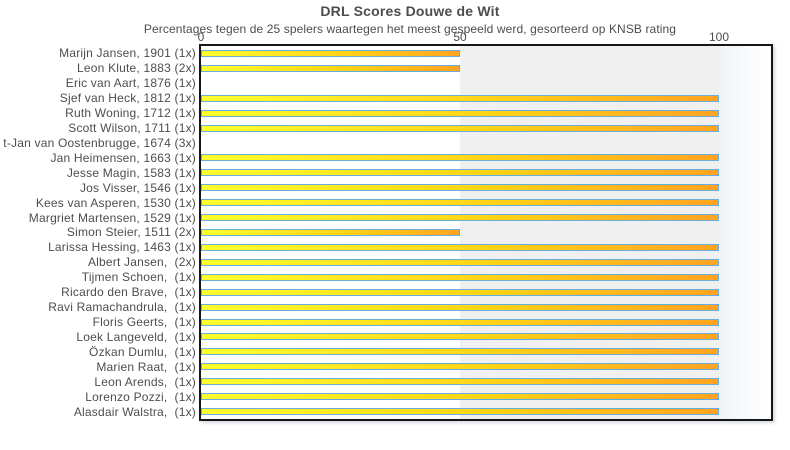  Describe the element at coordinates (122, 247) in the screenshot. I see `y-axis-label: Larissa Hessing, 1463 (1x)` at that location.